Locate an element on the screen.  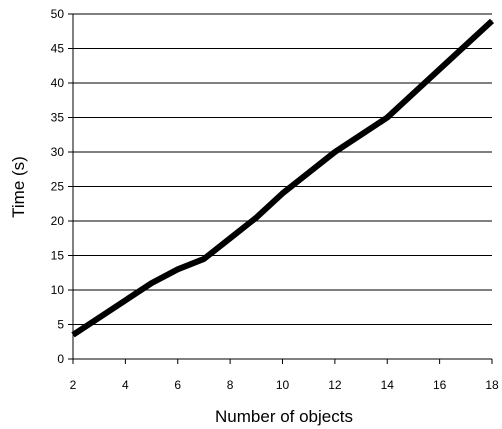
x-axis-title: Number of objects is located at coordinates (284, 416).